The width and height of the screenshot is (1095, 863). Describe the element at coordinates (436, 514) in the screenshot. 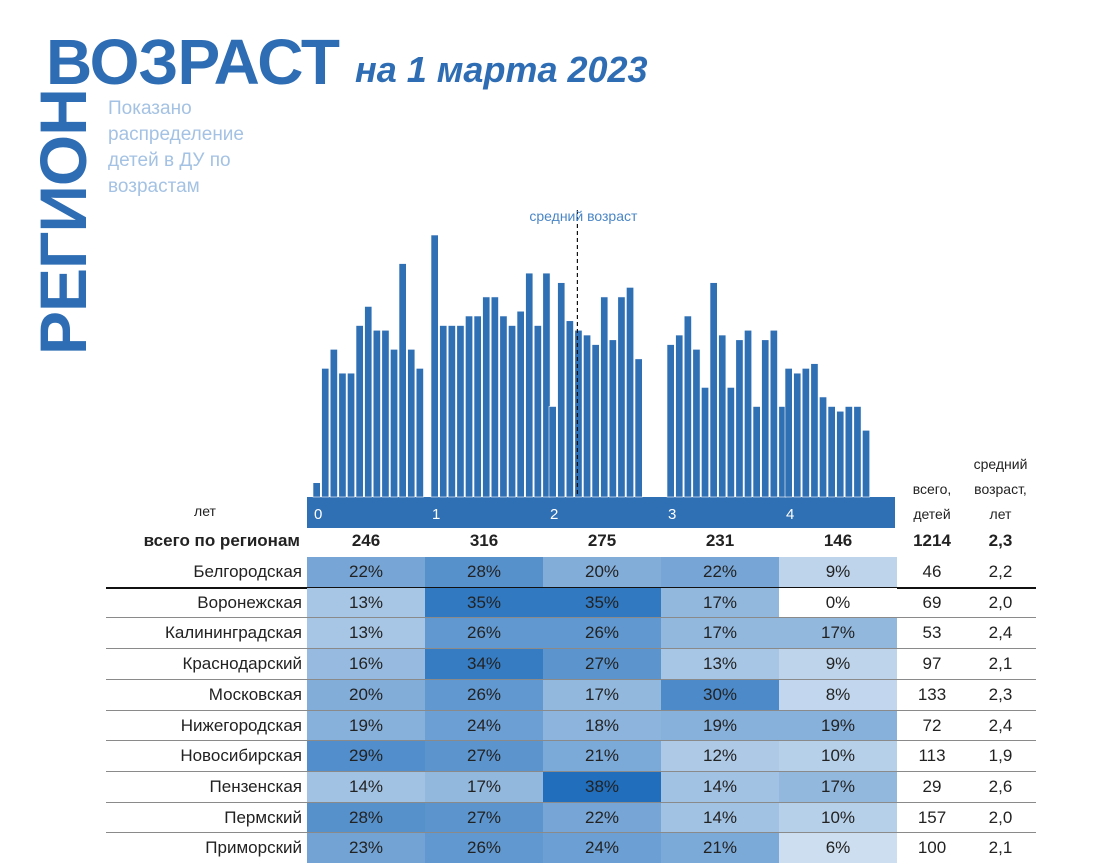

I see `x-tick-label: 1` at that location.